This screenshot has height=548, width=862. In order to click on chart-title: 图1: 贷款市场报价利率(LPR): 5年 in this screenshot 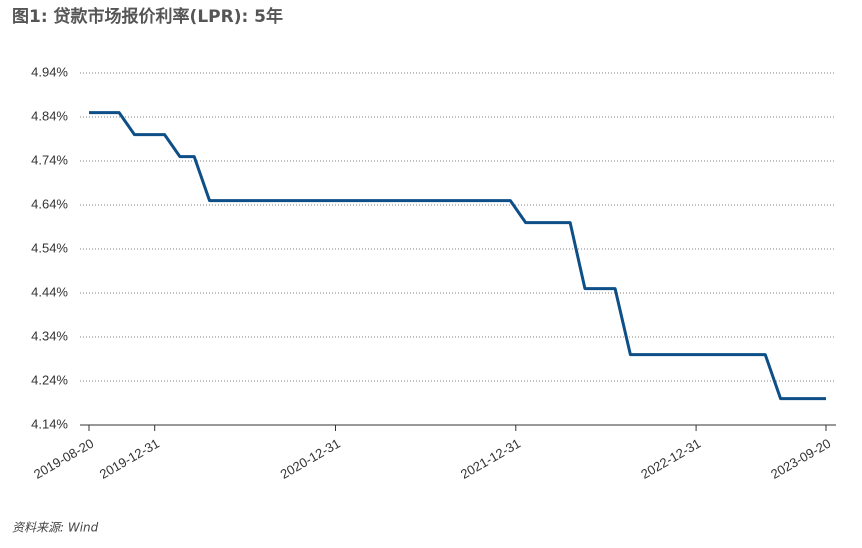, I will do `click(147, 16)`.